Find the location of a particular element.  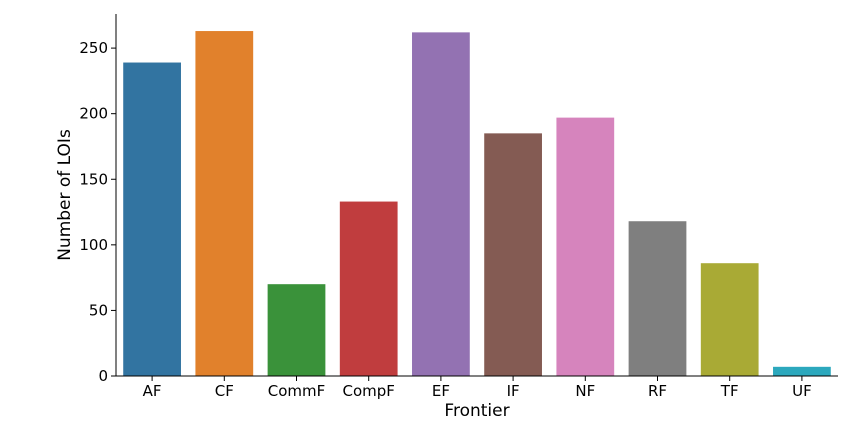

x-axis-title: Frontier is located at coordinates (476, 411).